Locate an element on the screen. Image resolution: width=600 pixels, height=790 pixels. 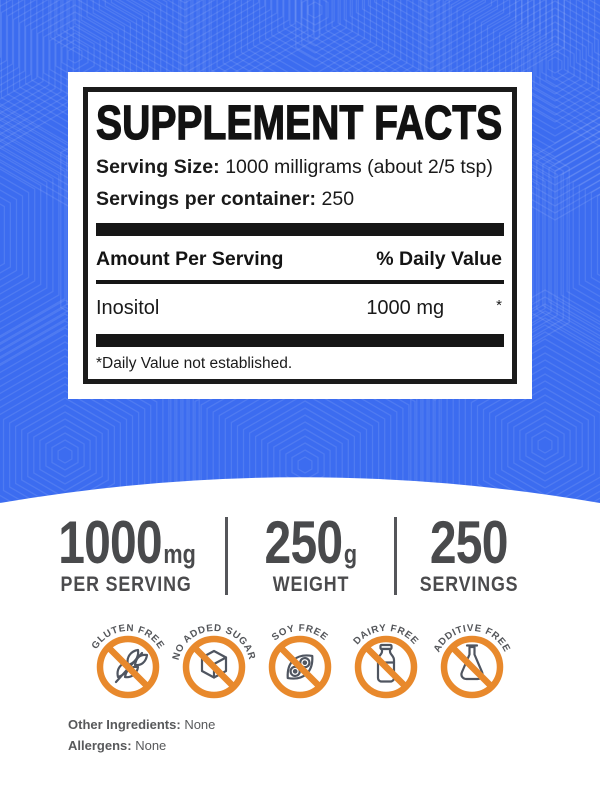
stat-label: SERVINGS is located at coordinates (469, 585).